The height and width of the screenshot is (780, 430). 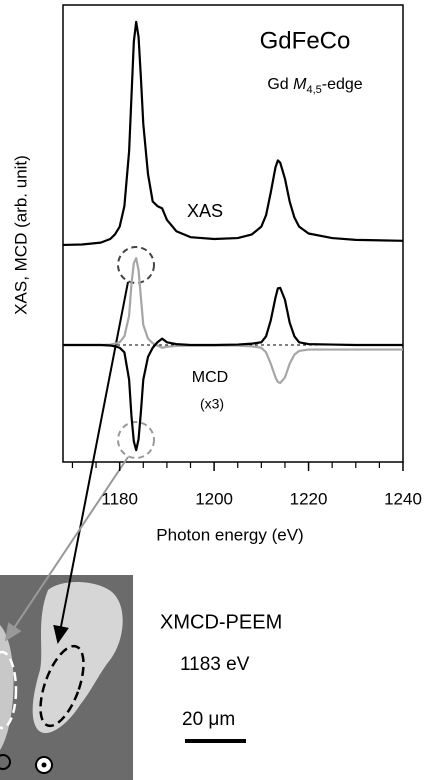 What do you see at coordinates (342, 84) in the screenshot?
I see `edge-suffix: -edge` at bounding box center [342, 84].